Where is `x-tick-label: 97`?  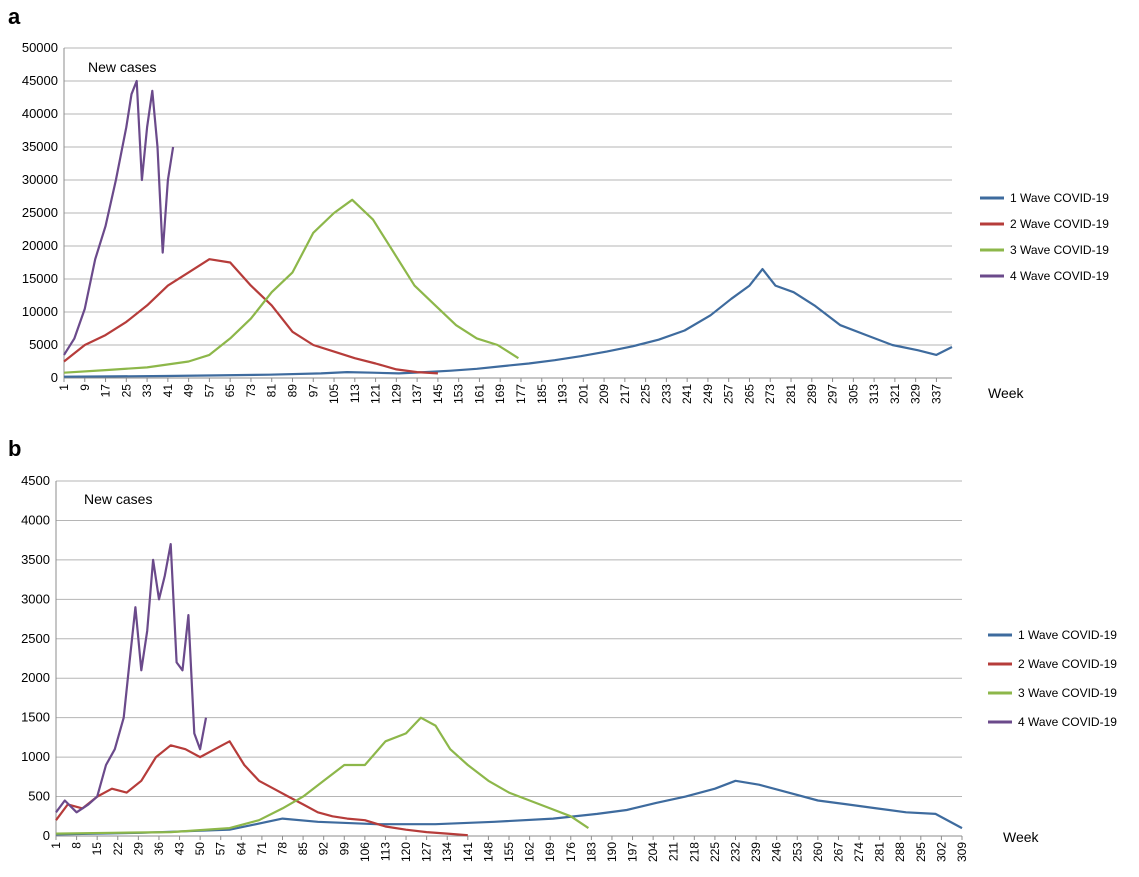 x-tick-label: 97 is located at coordinates (313, 391).